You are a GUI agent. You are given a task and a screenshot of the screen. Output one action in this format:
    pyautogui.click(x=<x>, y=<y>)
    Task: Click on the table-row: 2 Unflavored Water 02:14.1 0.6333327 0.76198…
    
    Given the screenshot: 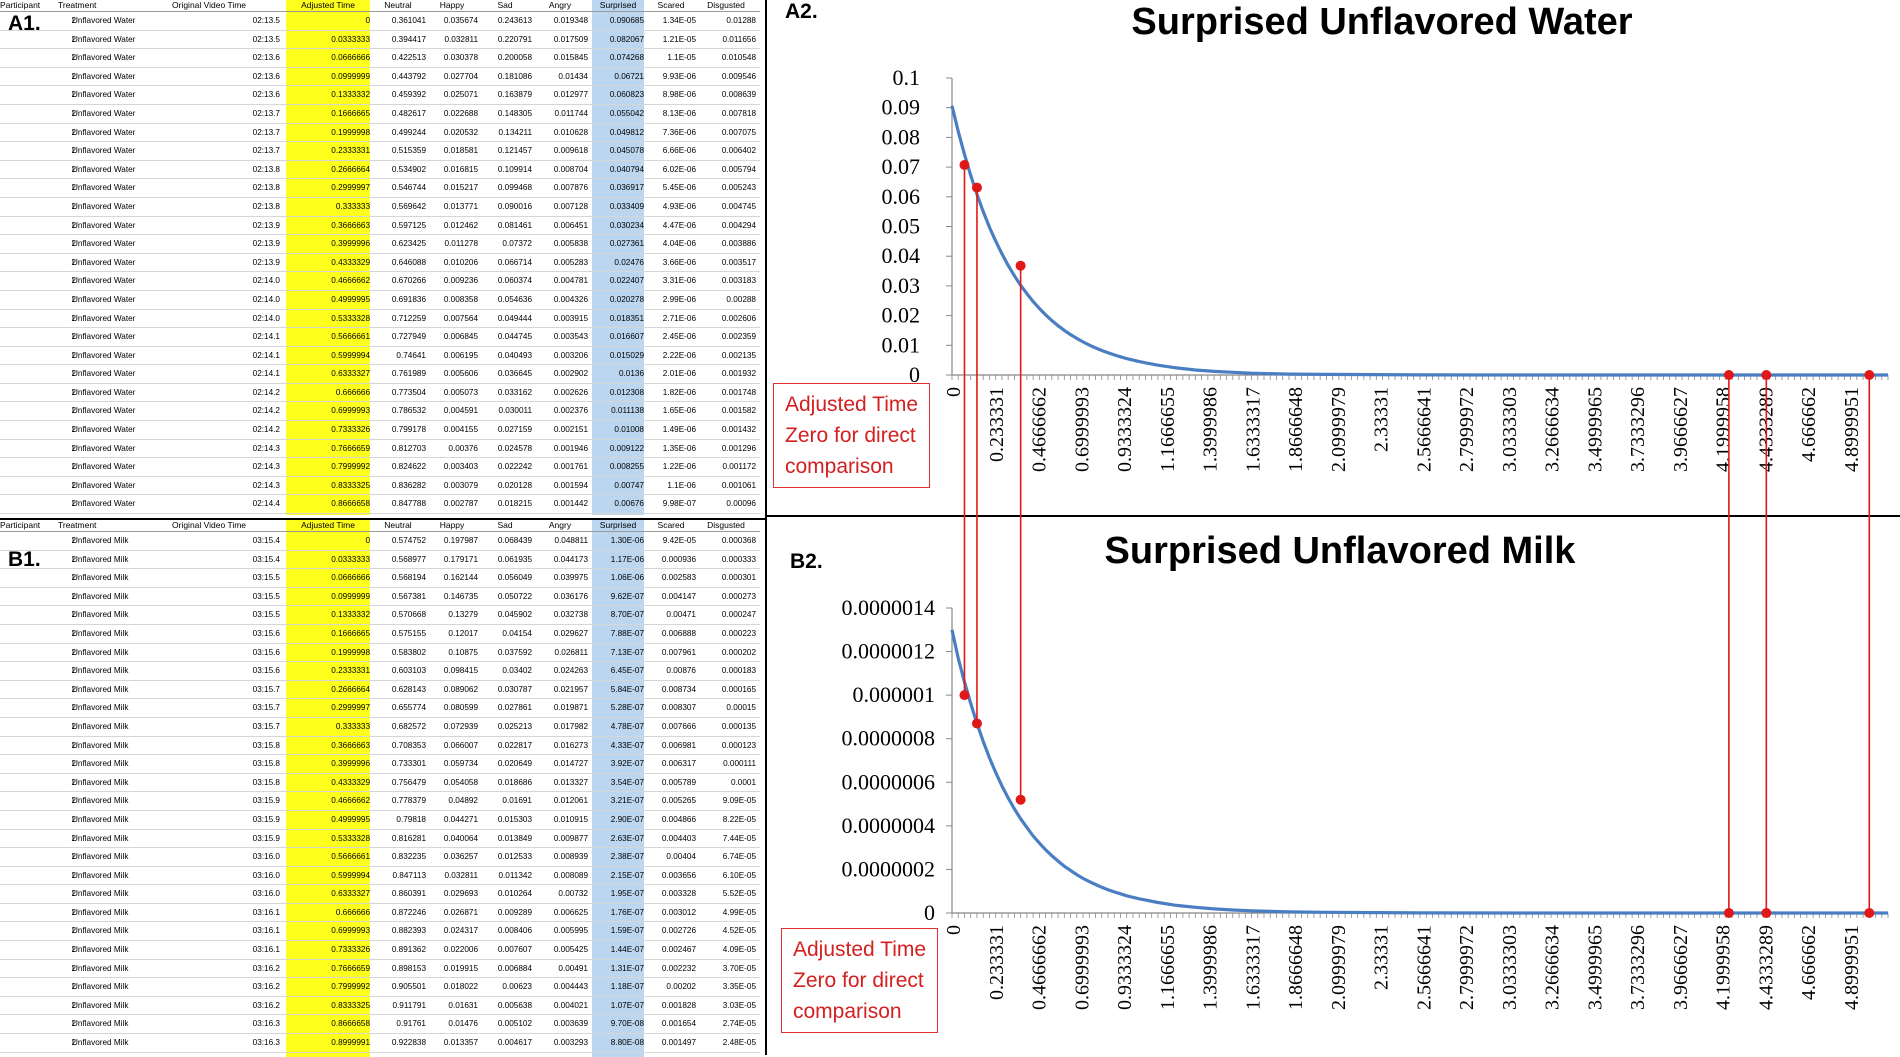 What is the action you would take?
    pyautogui.click(x=380, y=374)
    